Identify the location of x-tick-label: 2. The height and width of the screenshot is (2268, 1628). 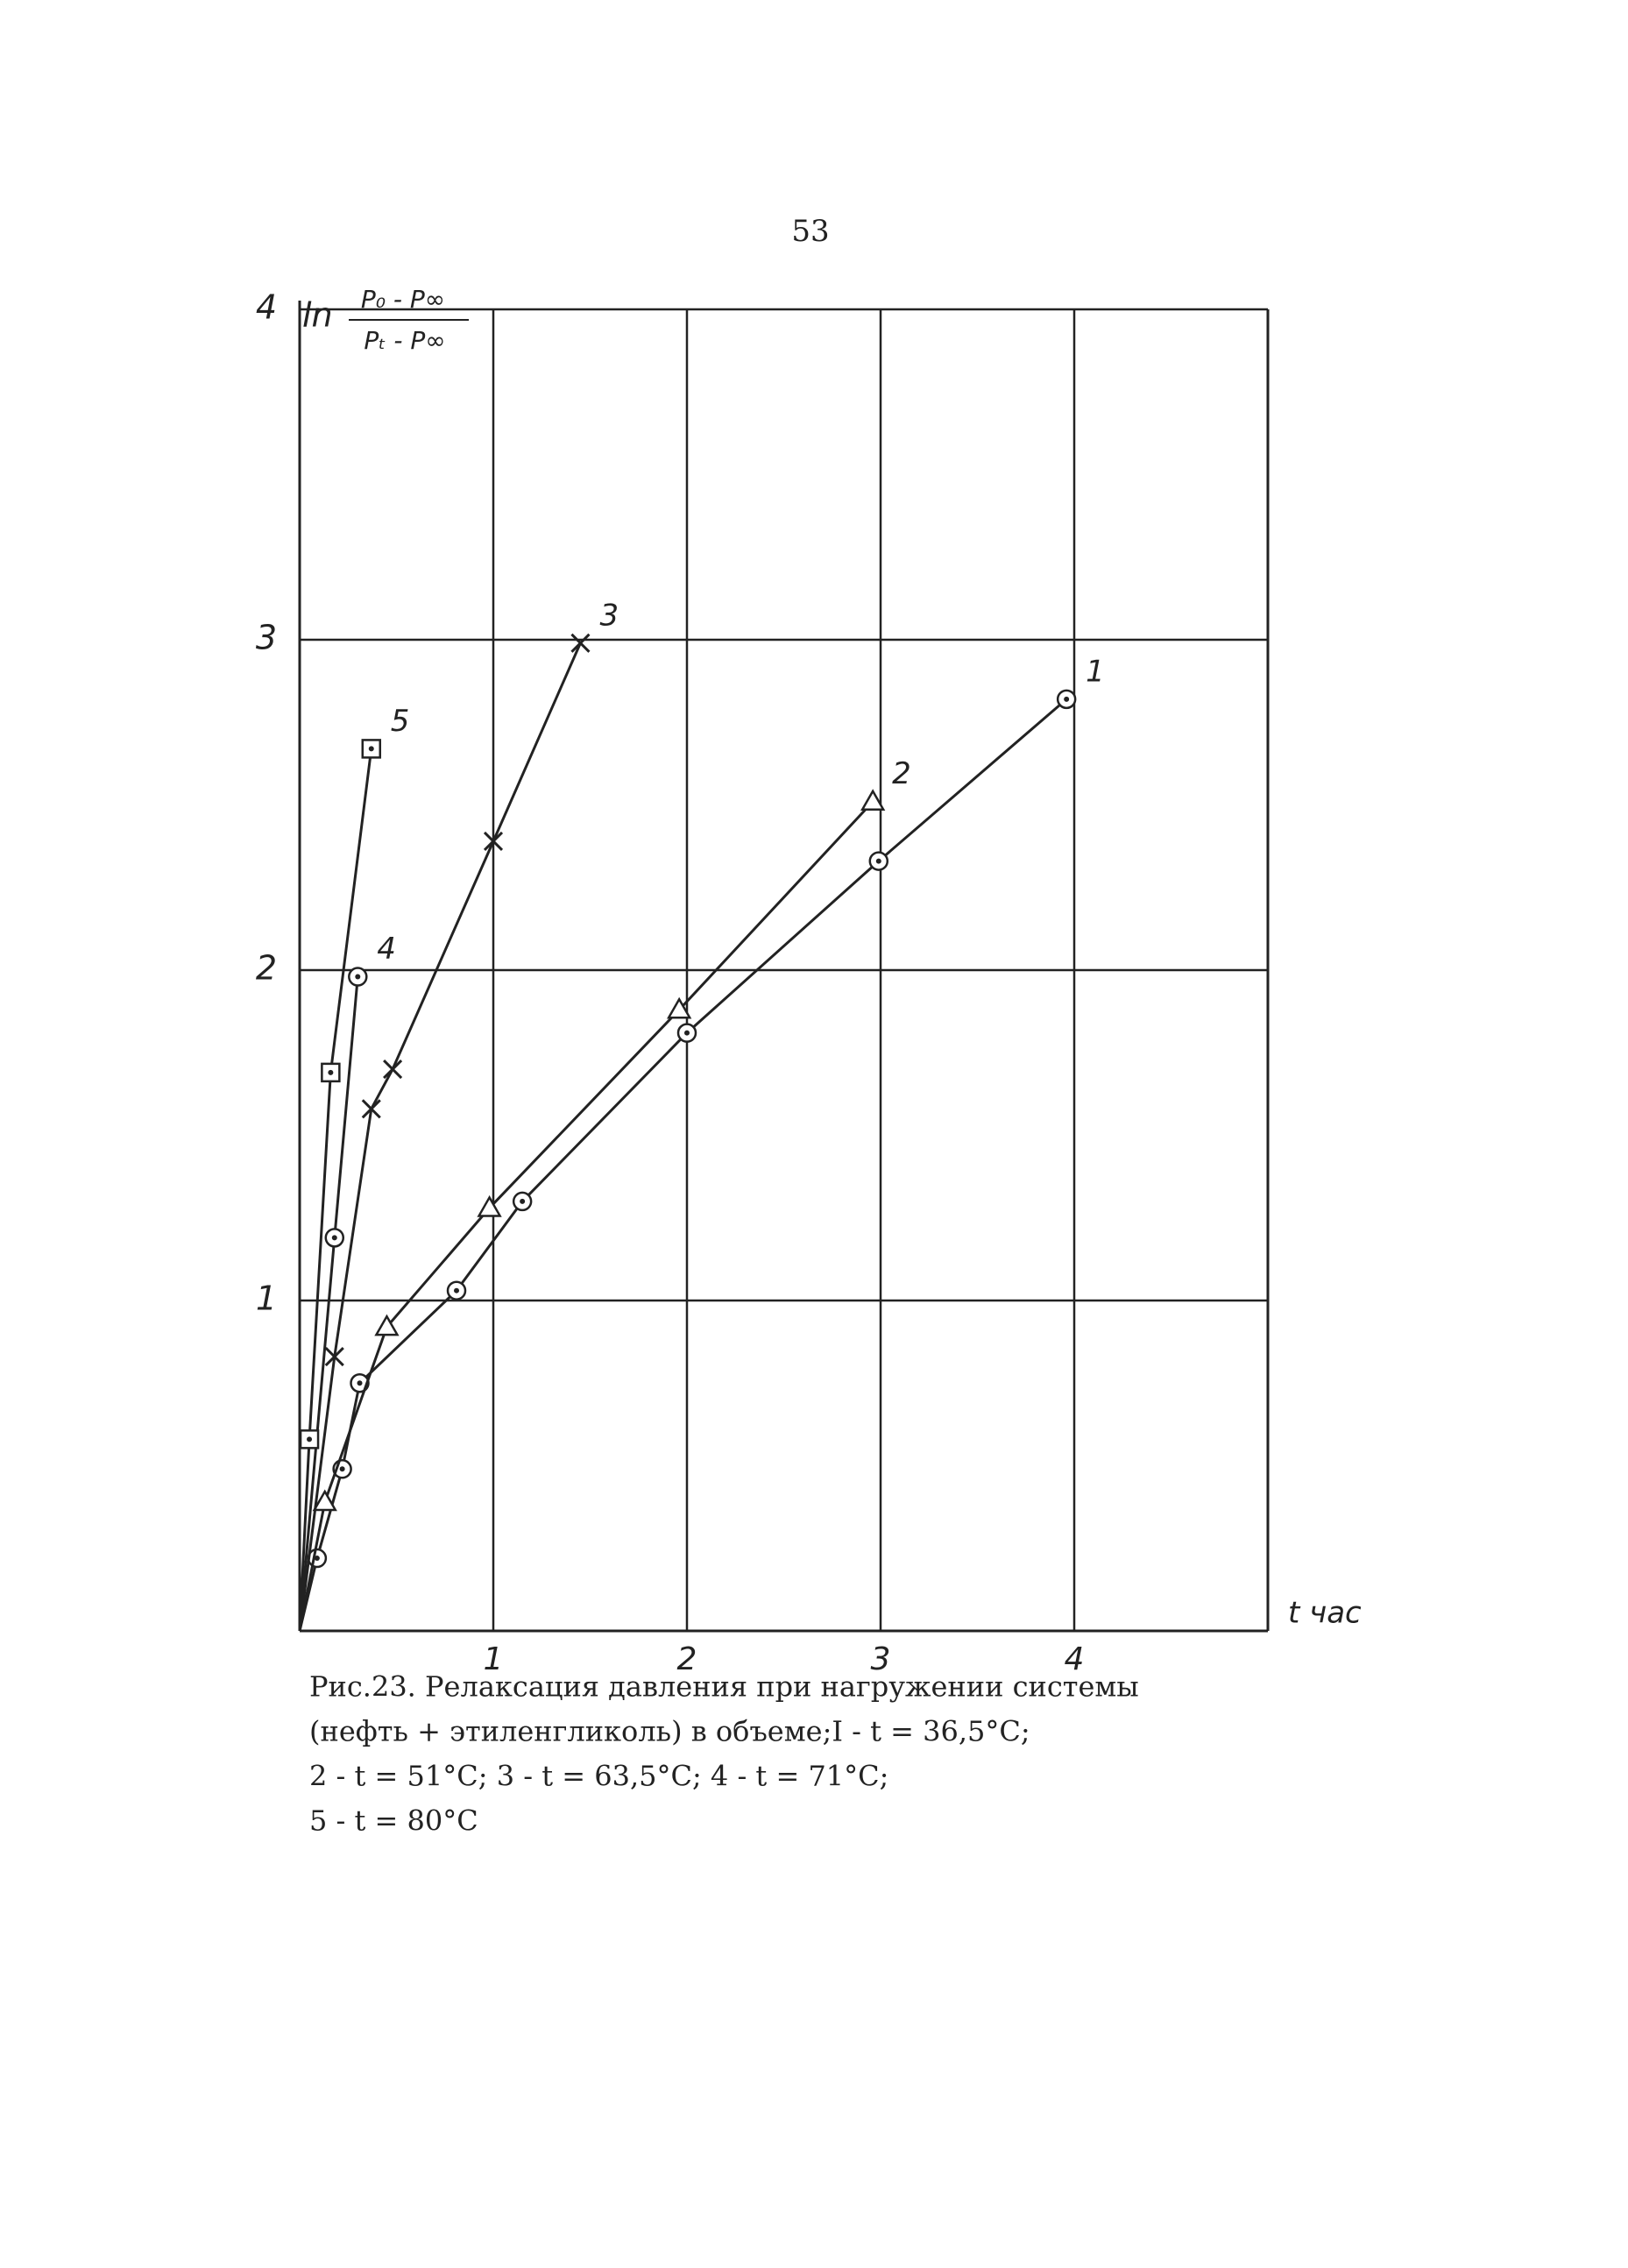
(687, 1659).